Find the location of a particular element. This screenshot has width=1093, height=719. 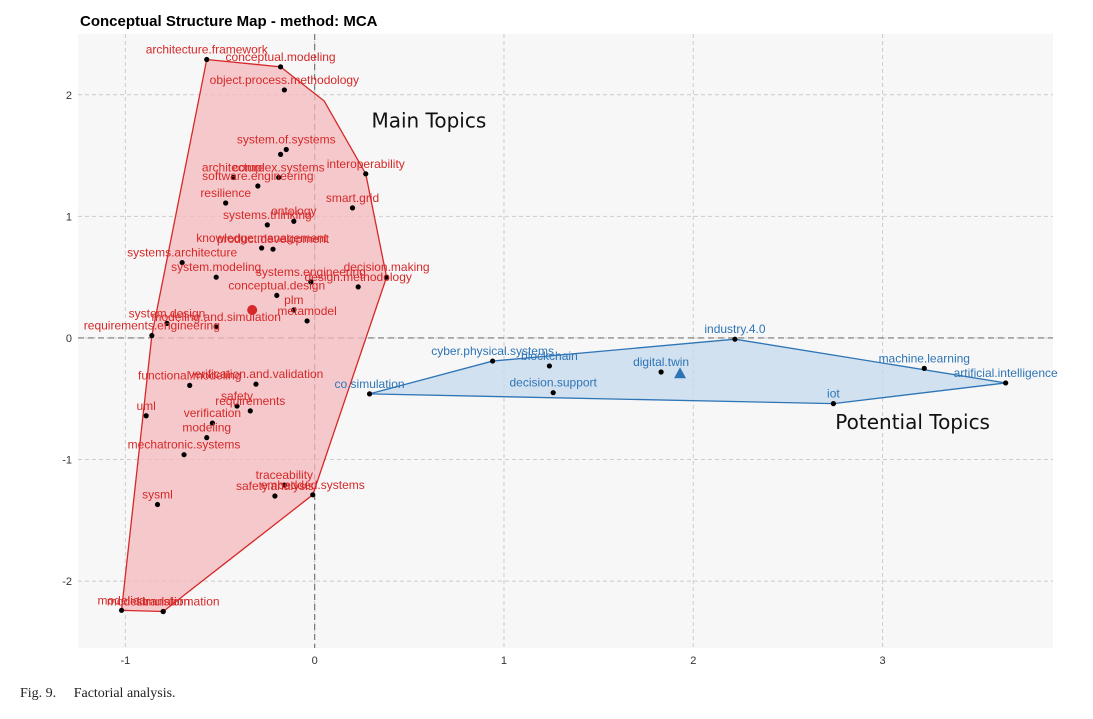

cluster-2-centroid is located at coordinates (680, 373).